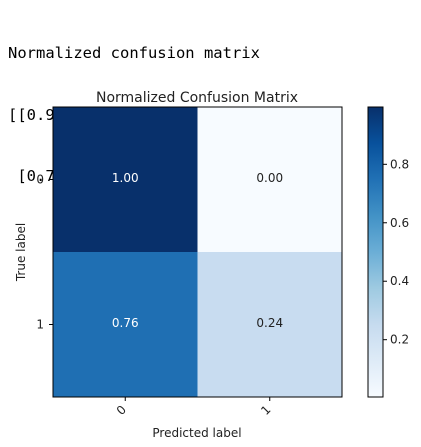 The height and width of the screenshot is (447, 421). What do you see at coordinates (196, 433) in the screenshot?
I see `x-axis-label: Predicted label` at bounding box center [196, 433].